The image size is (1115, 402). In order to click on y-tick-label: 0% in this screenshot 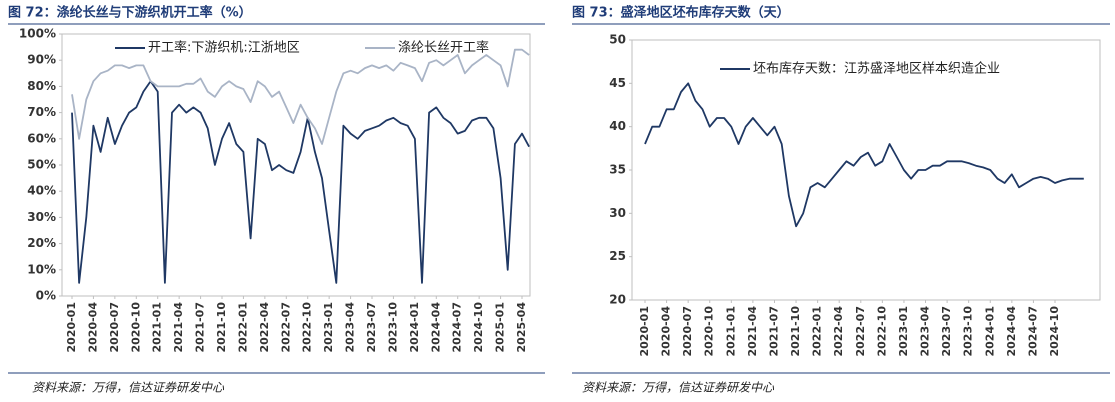, I will do `click(46, 296)`.